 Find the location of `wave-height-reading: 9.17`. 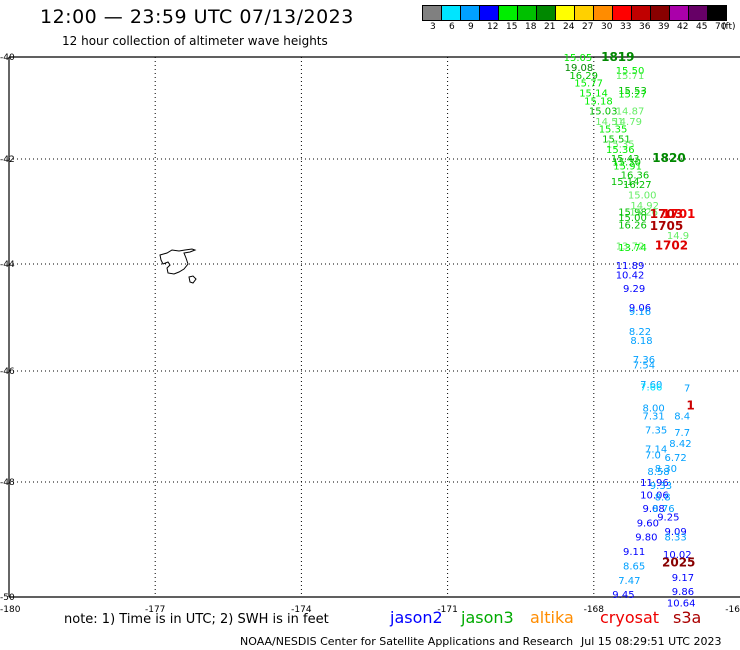

wave-height-reading: 9.17 is located at coordinates (683, 578).